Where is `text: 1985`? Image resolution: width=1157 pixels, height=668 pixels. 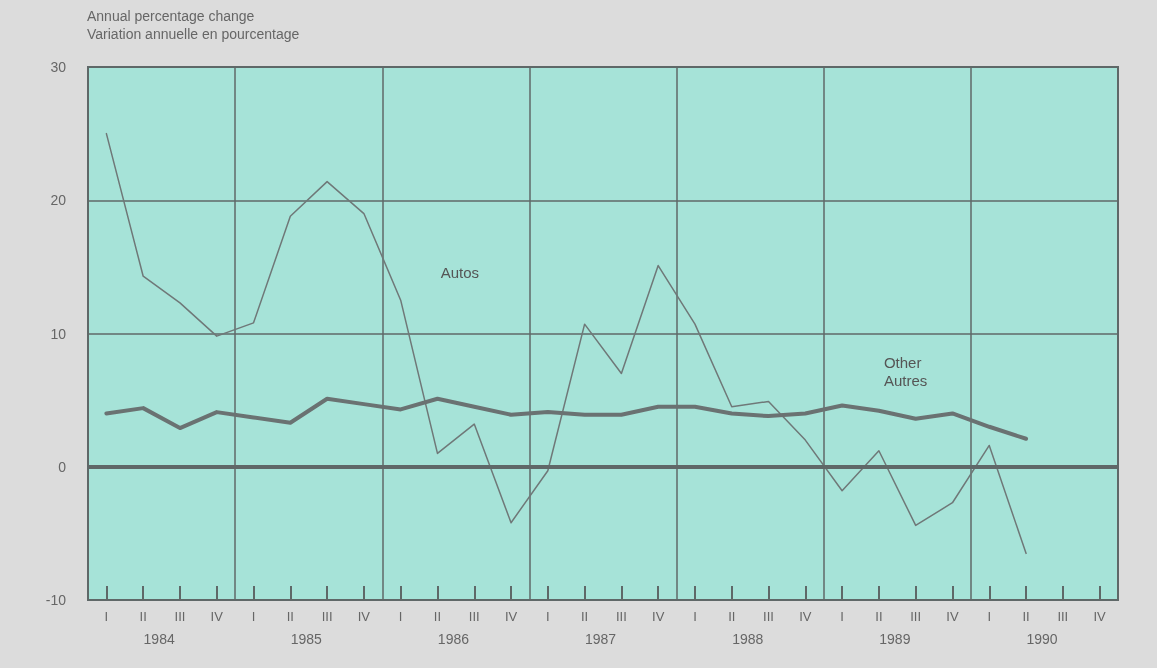
text: 1985 is located at coordinates (306, 639).